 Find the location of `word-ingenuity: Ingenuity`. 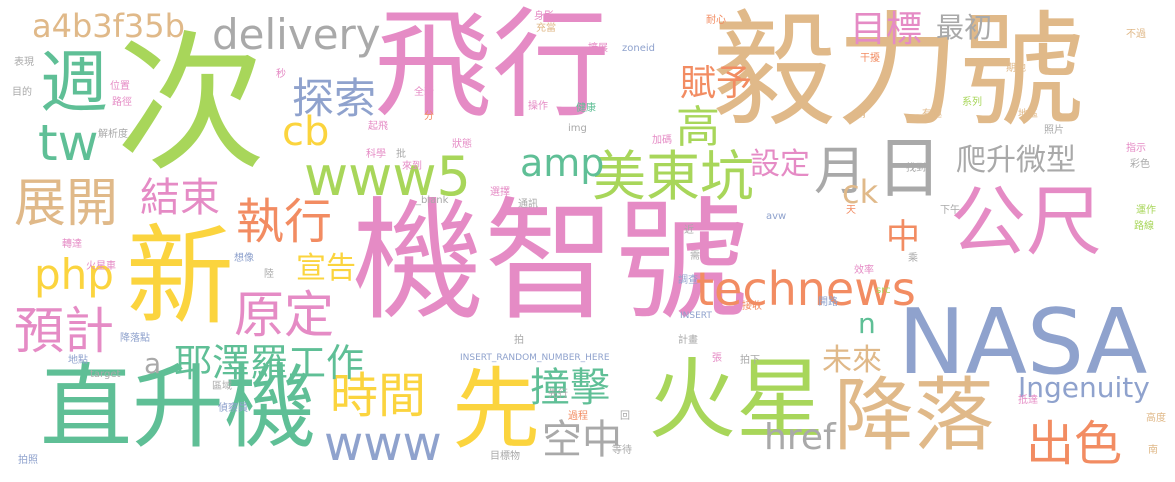

word-ingenuity: Ingenuity is located at coordinates (1084, 387).